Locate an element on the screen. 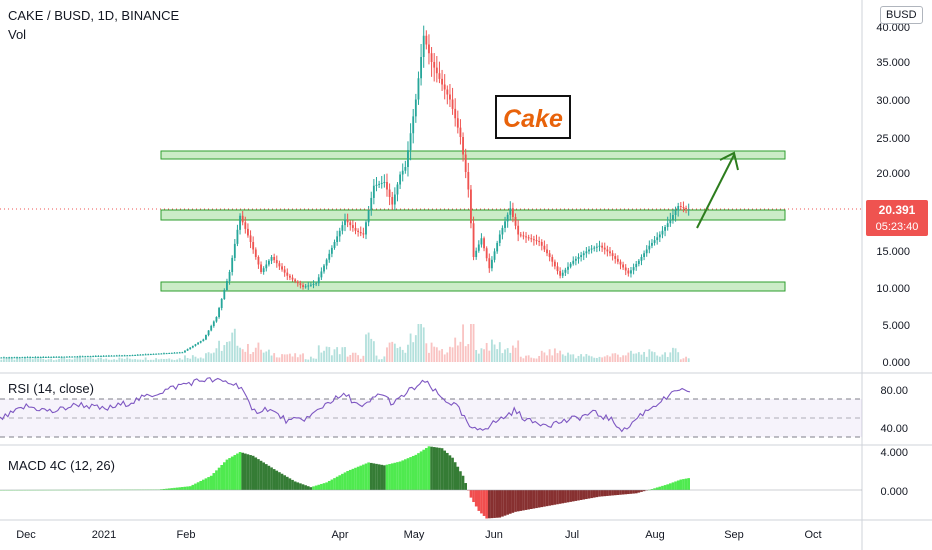 The height and width of the screenshot is (550, 932). time-tick: May is located at coordinates (414, 535).